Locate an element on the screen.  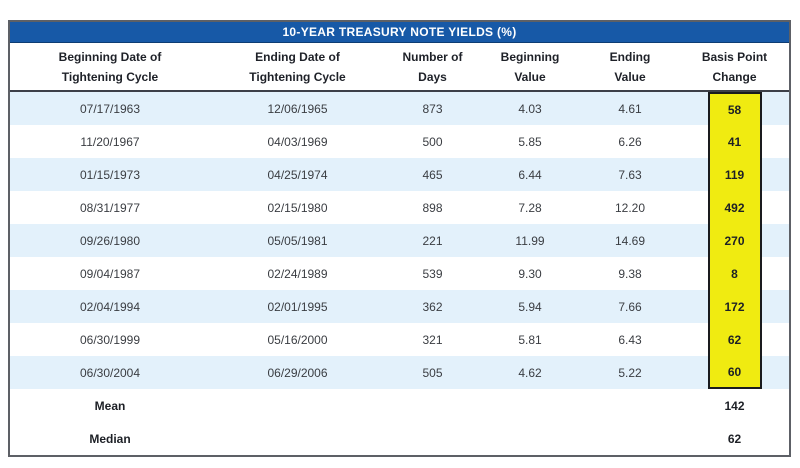
cell-end-date: 05/05/1981 is located at coordinates (297, 240).